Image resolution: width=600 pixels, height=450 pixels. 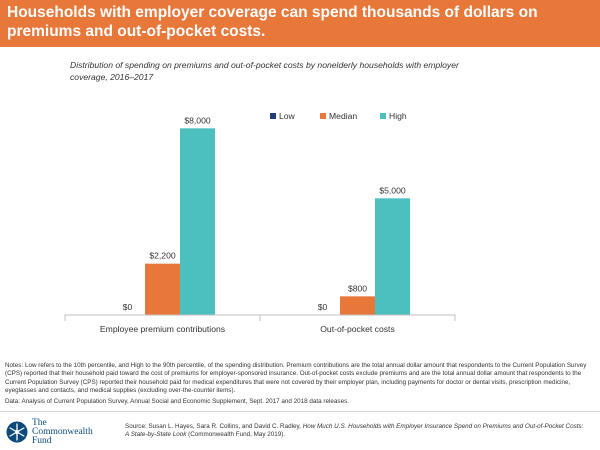 What do you see at coordinates (42, 441) in the screenshot?
I see `logo-line-3: Fund` at bounding box center [42, 441].